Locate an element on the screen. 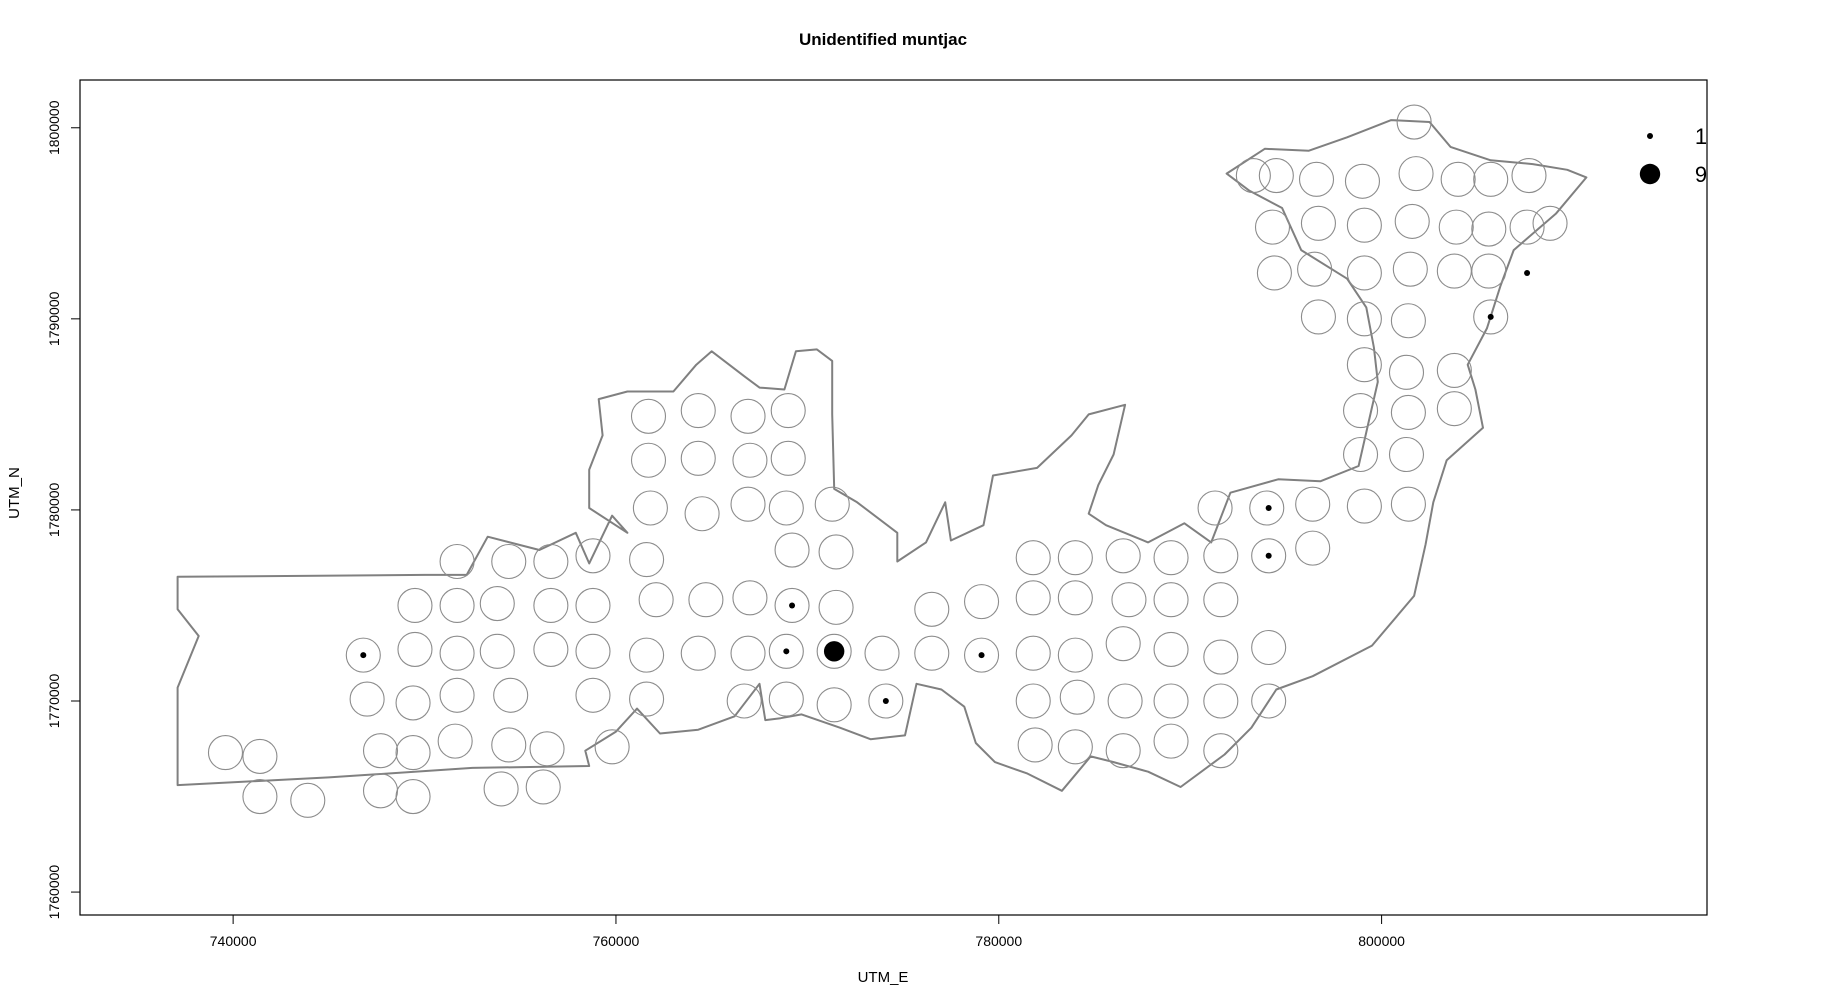 The height and width of the screenshot is (1000, 1833). legend-symbol is located at coordinates (1650, 136).